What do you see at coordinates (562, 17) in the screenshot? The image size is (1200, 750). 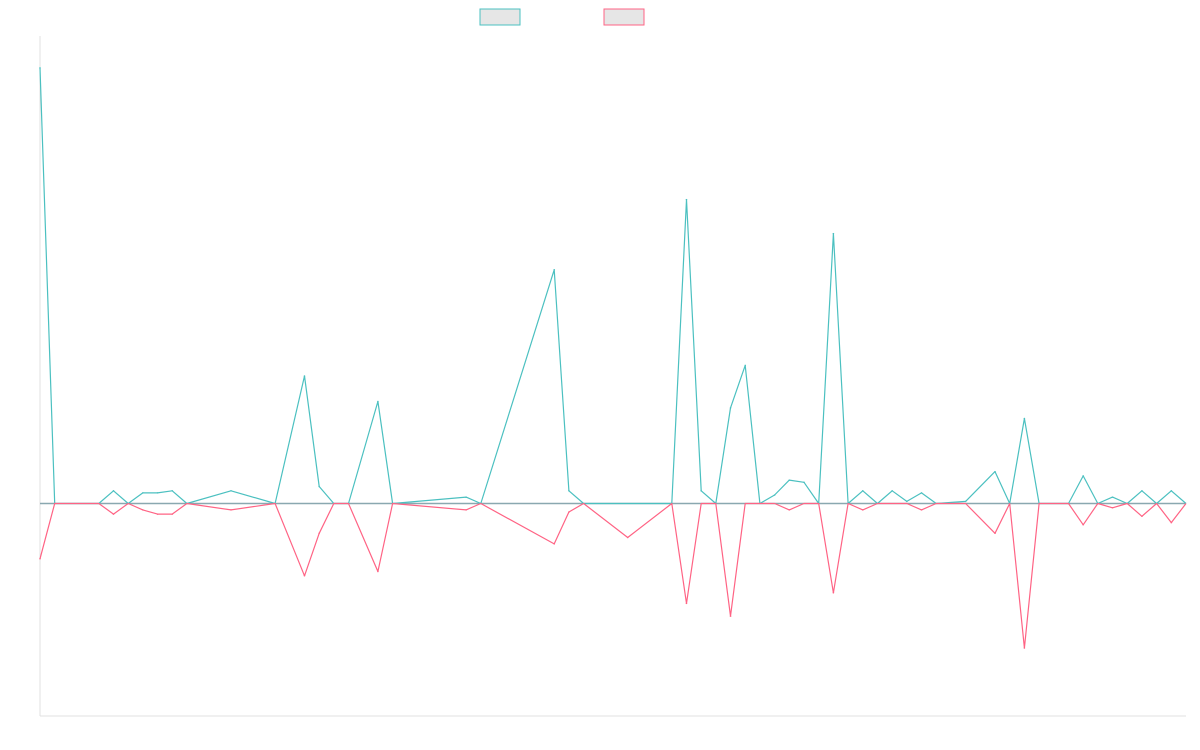 I see `legend` at bounding box center [562, 17].